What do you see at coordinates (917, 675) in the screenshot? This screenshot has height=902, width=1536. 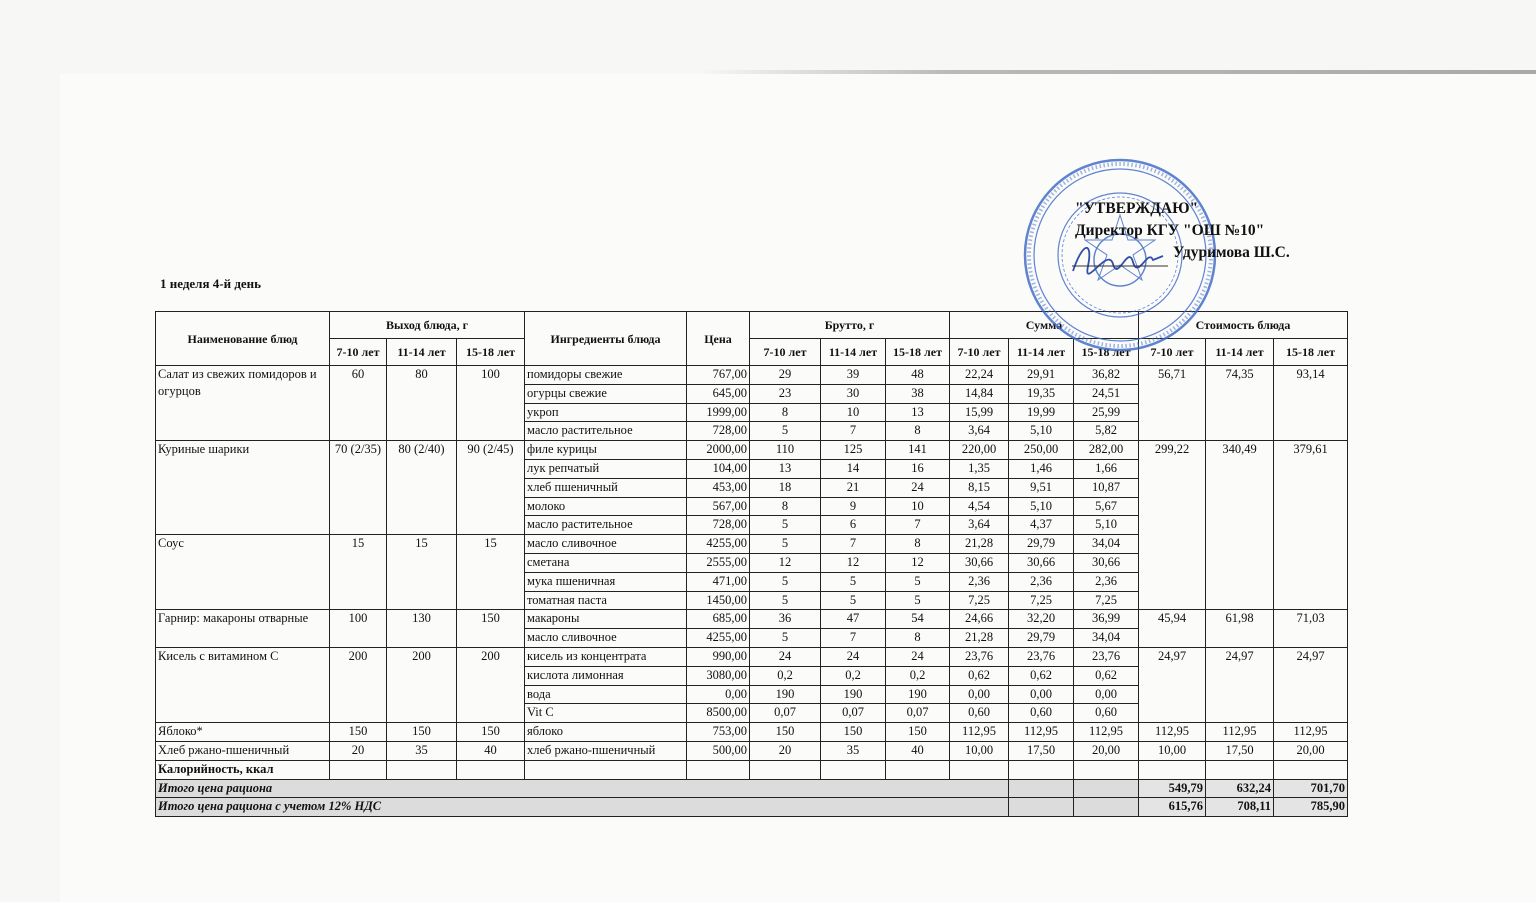 I see `ingredient-brutto: 0,2` at bounding box center [917, 675].